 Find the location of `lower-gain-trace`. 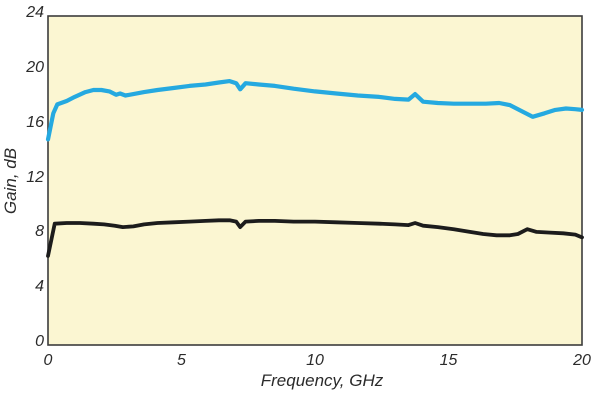

lower-gain-trace is located at coordinates (315, 238).